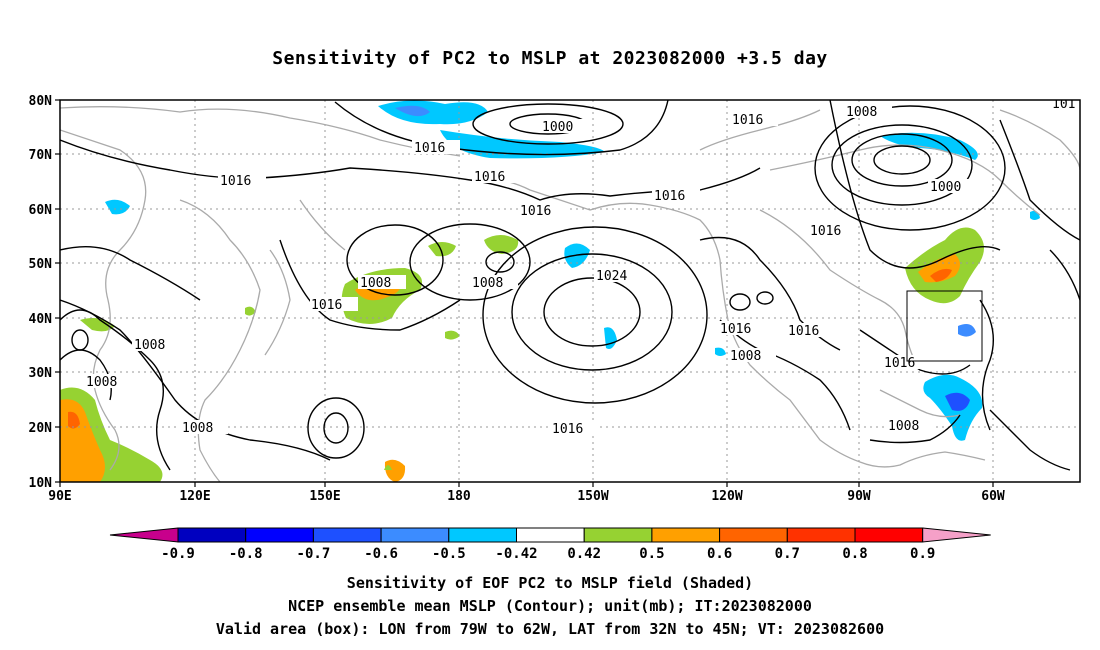 The image size is (1100, 650). I want to click on lat-label: 40N, so click(41, 319).